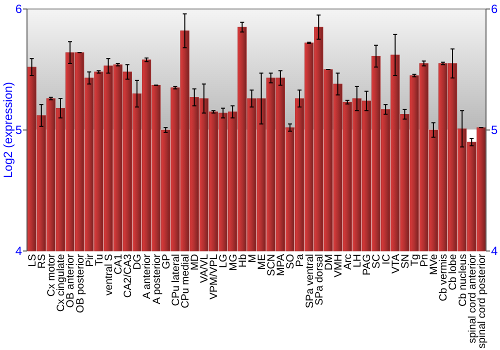 This screenshot has height=350, width=500. I want to click on x-tick-label: spinal cord posterior, so click(482, 301).